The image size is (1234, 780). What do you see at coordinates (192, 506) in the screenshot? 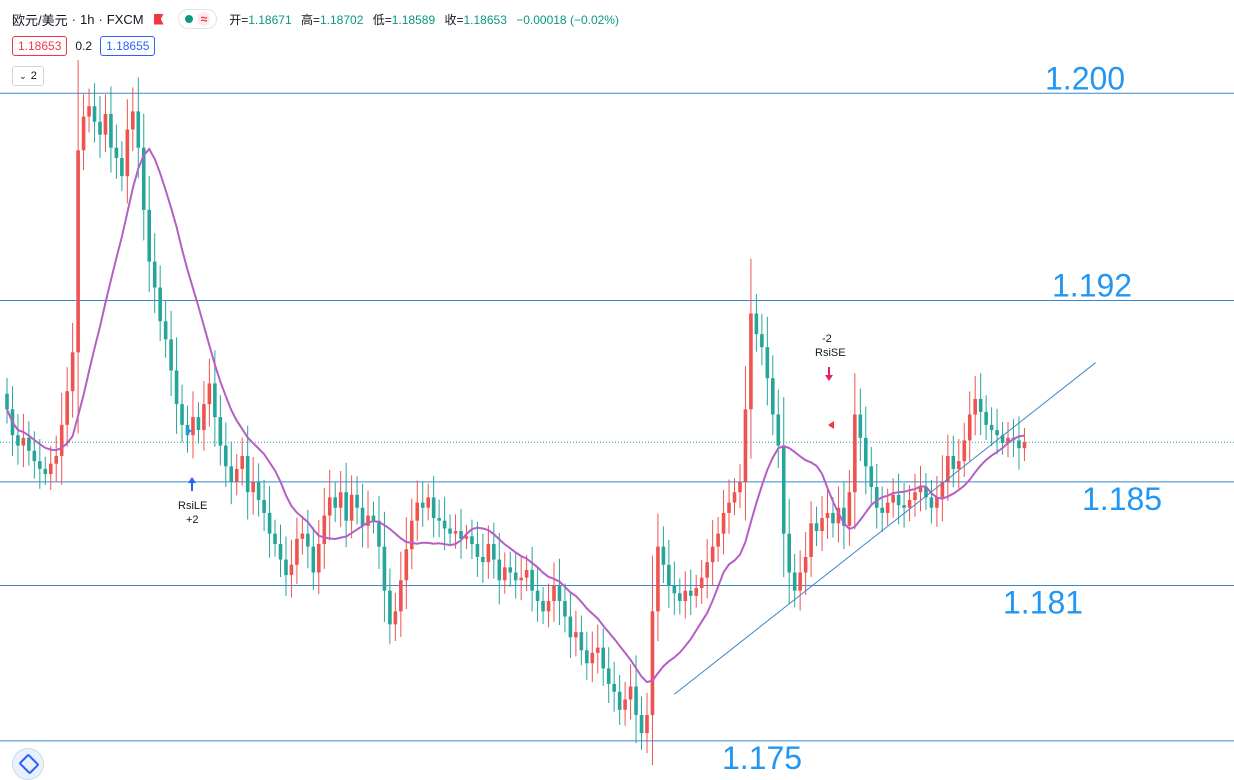
I see `long-entry-label: RsiLE` at bounding box center [192, 506].